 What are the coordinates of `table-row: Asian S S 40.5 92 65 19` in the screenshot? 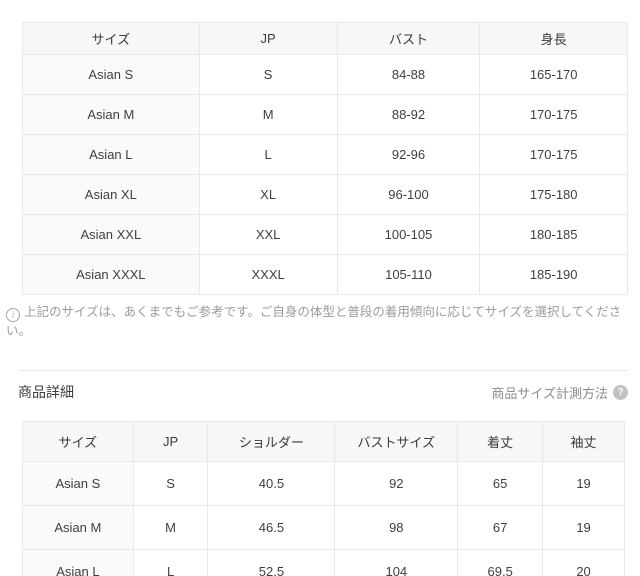 It's located at (323, 483).